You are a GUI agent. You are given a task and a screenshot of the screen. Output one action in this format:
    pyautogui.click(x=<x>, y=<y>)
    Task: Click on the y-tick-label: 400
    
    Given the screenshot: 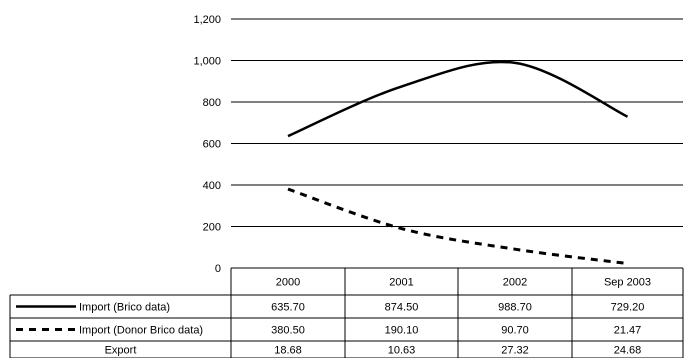 What is the action you would take?
    pyautogui.click(x=212, y=186)
    